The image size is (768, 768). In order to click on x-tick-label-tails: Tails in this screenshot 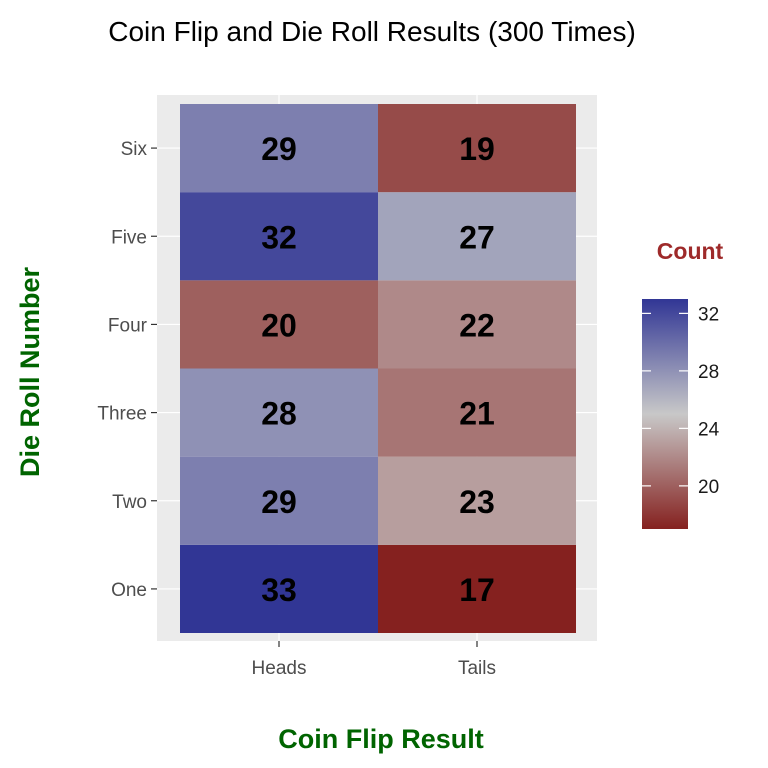, I will do `click(477, 668)`.